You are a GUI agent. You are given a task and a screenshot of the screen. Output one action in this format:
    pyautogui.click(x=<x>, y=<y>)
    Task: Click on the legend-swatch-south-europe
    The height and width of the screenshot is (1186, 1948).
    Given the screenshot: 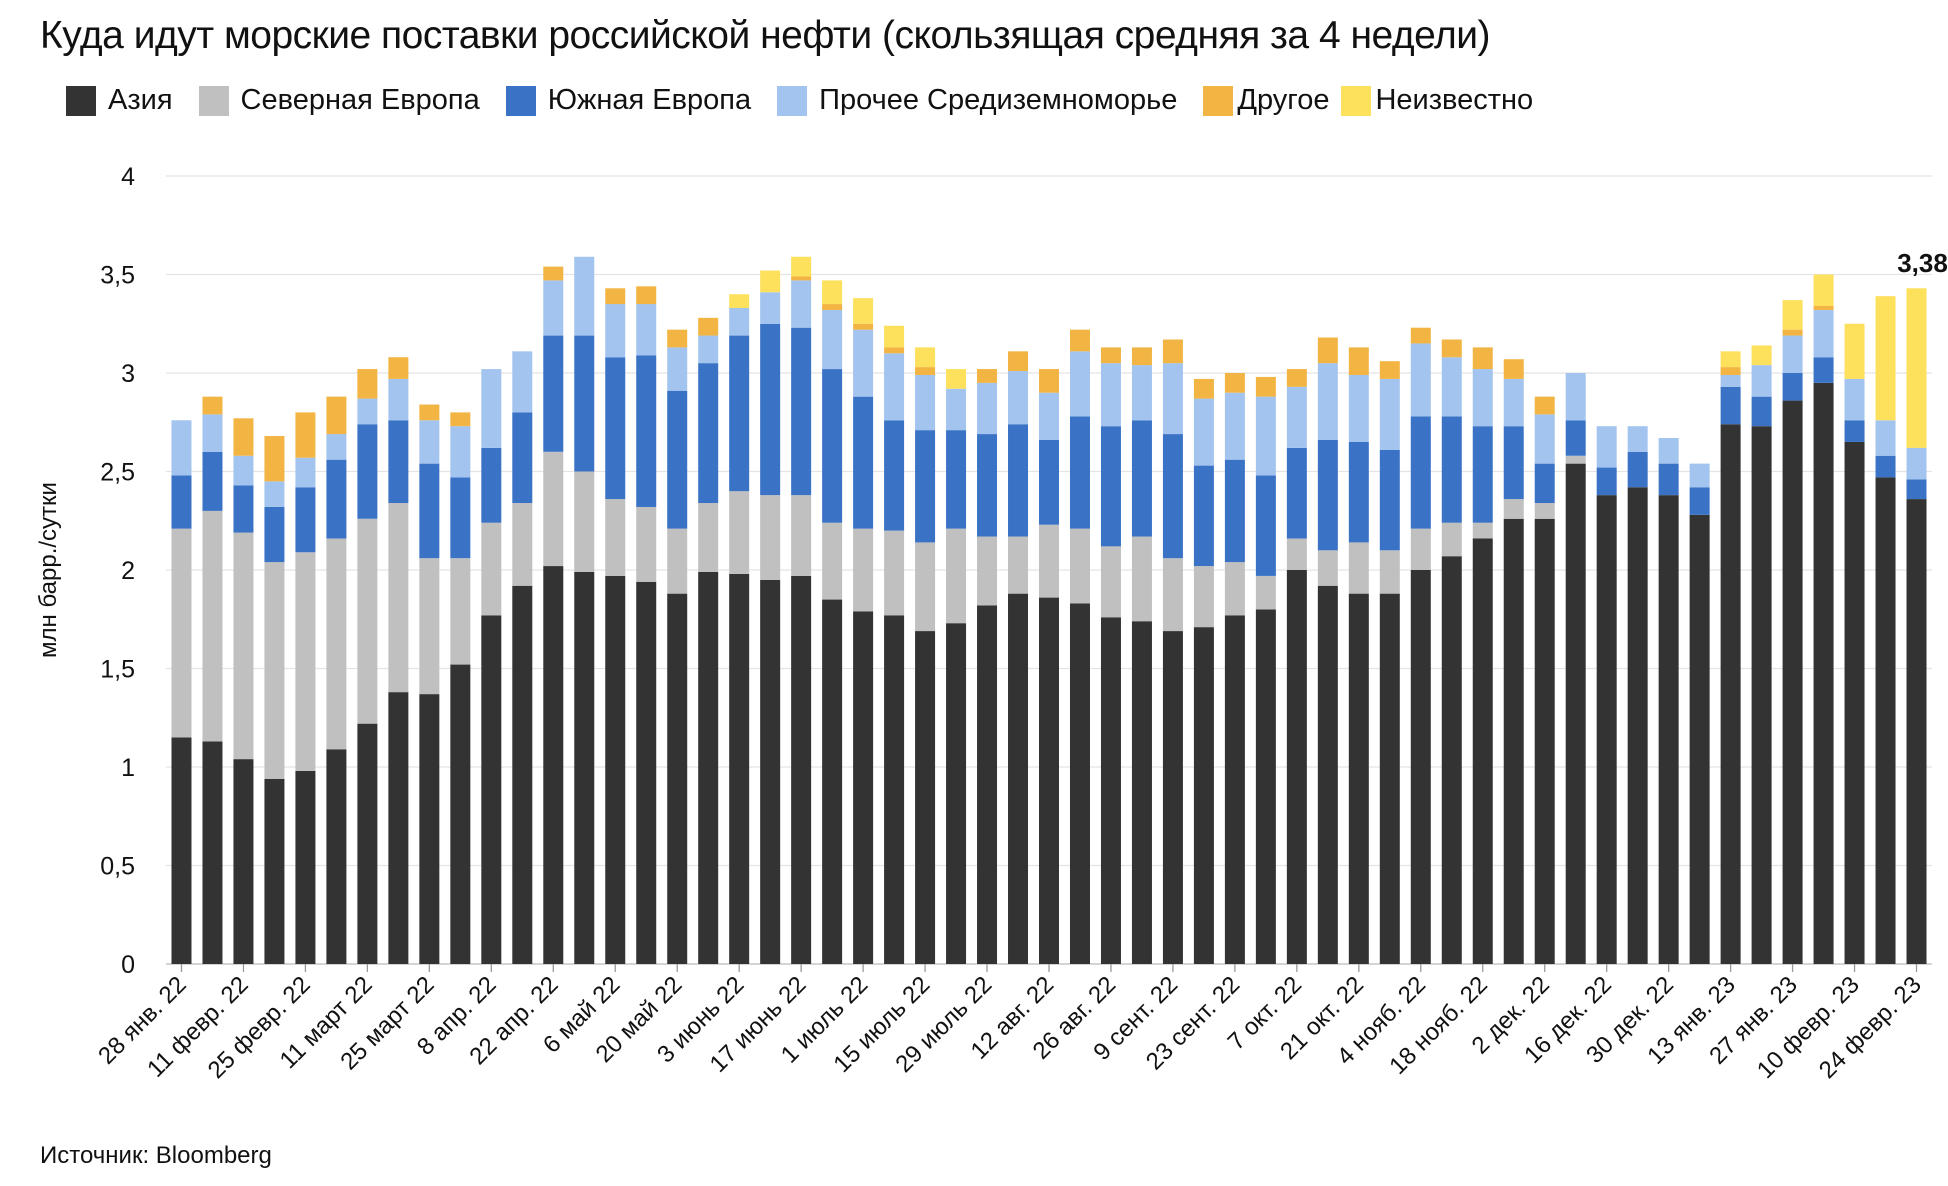 What is the action you would take?
    pyautogui.click(x=520, y=100)
    